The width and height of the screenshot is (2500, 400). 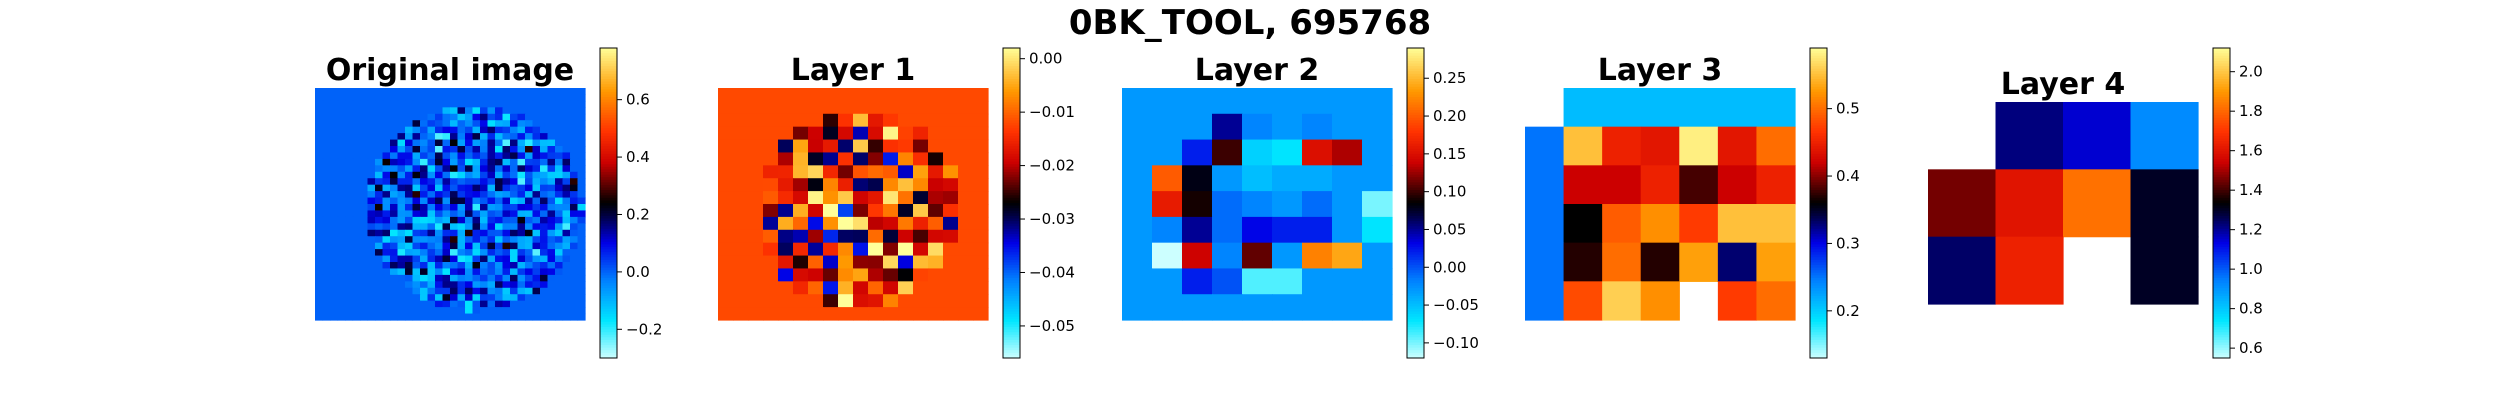 I want to click on colorbar-tick-label: −0.05, so click(x=1456, y=305).